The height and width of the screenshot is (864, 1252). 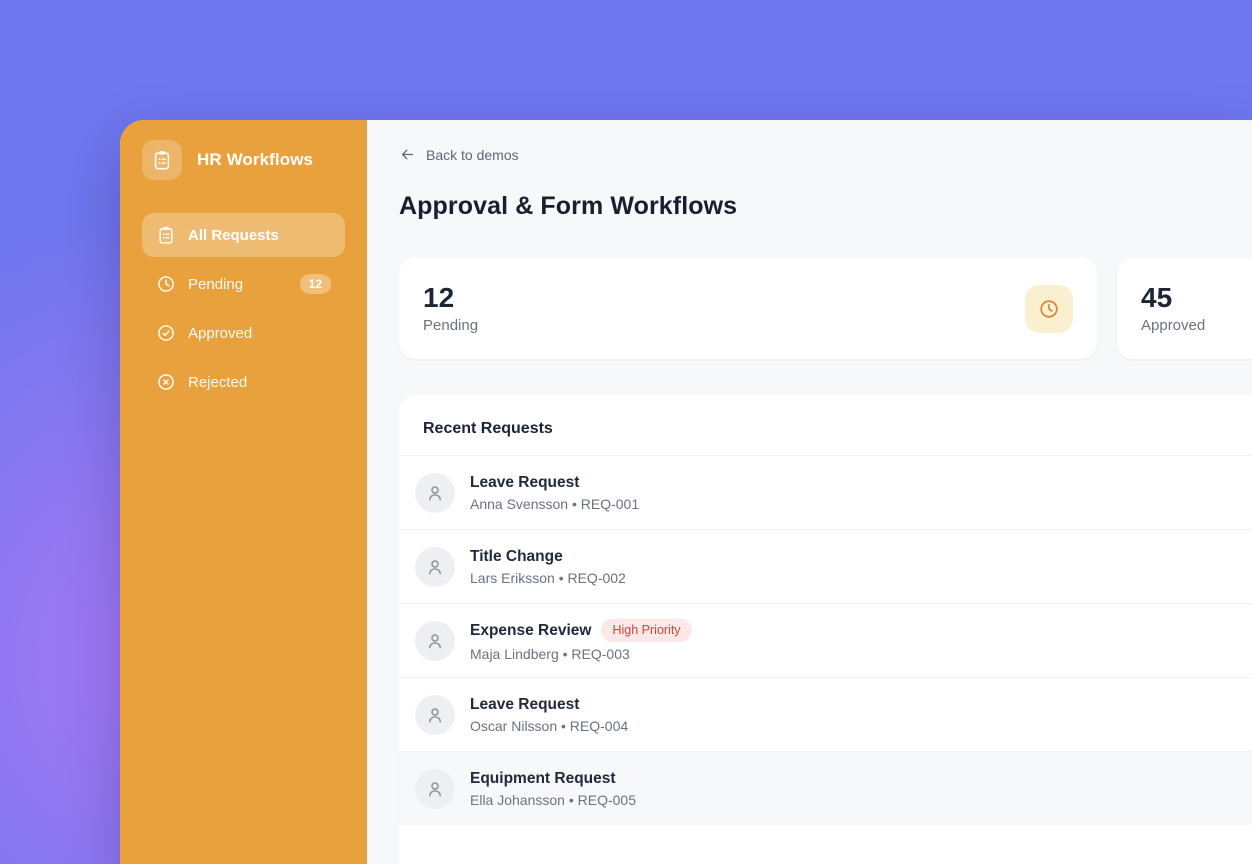 I want to click on request-subtitle: Maja Lindberg • REQ-003, so click(x=550, y=654).